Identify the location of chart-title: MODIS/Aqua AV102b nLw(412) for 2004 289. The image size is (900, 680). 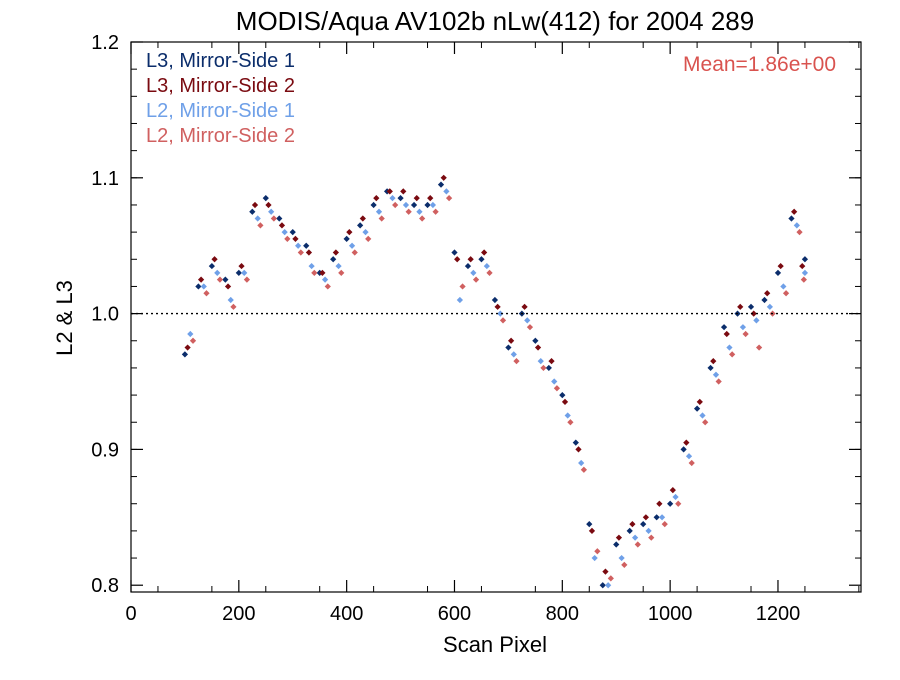
(495, 21).